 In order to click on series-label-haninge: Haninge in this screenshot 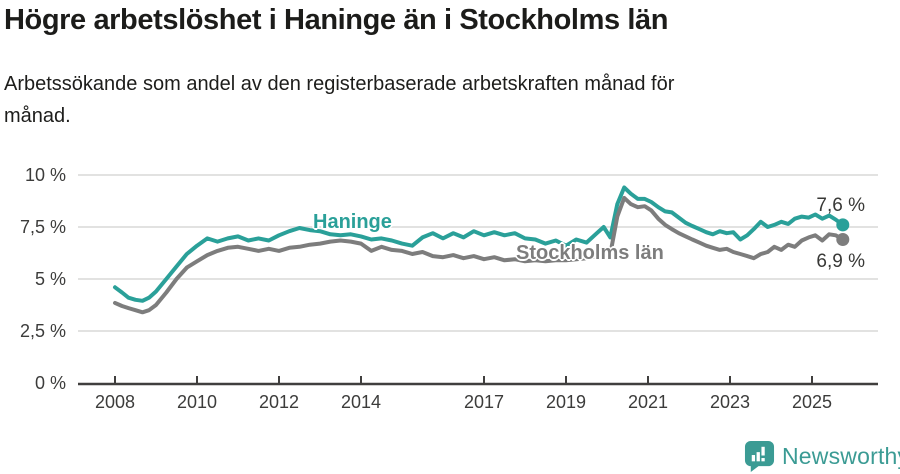, I will do `click(352, 222)`.